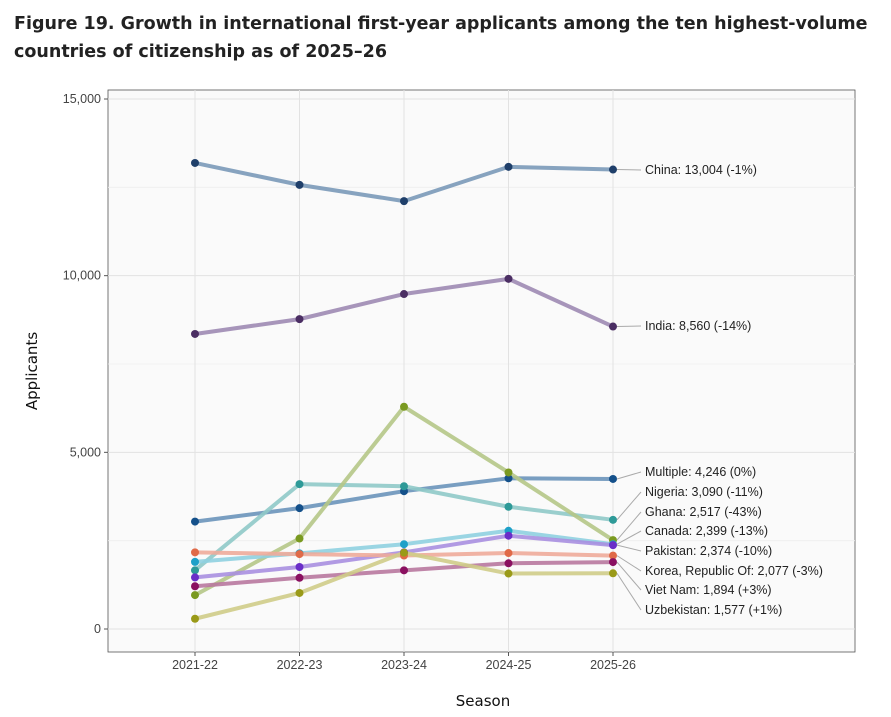  I want to click on y-tick-label: 5,000, so click(85, 452).